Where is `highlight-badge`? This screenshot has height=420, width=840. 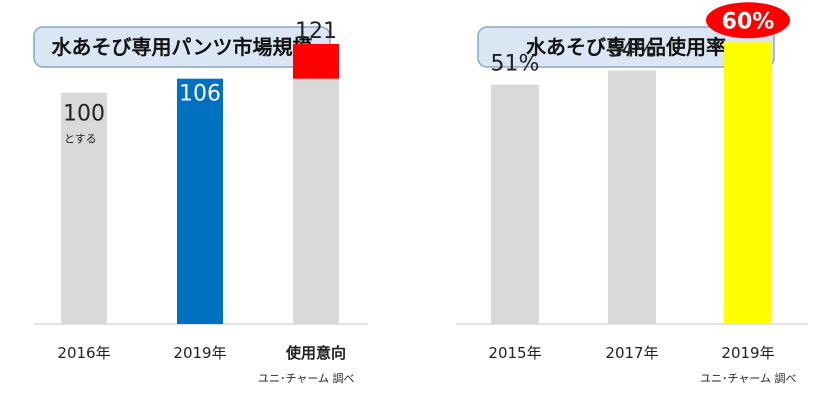 highlight-badge is located at coordinates (748, 20).